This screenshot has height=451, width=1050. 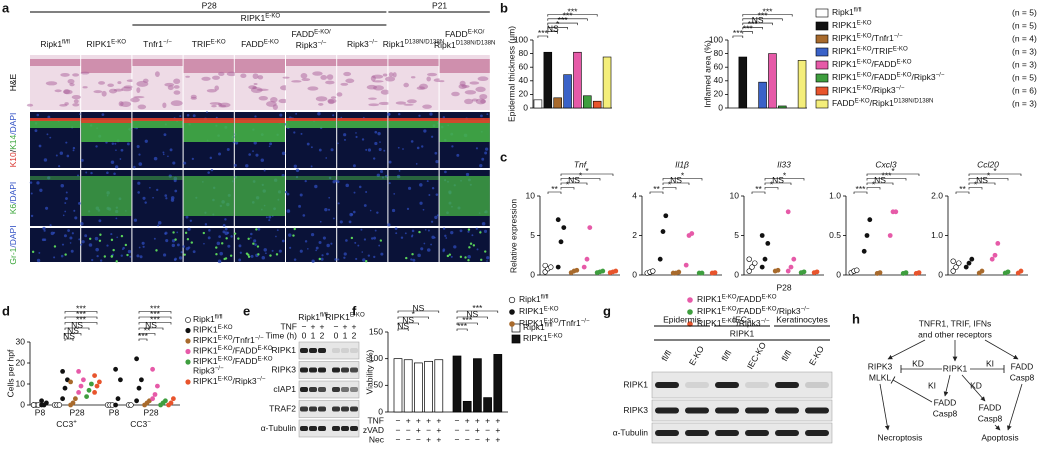 What do you see at coordinates (532, 235) in the screenshot?
I see `y-tick-label: 5` at bounding box center [532, 235].